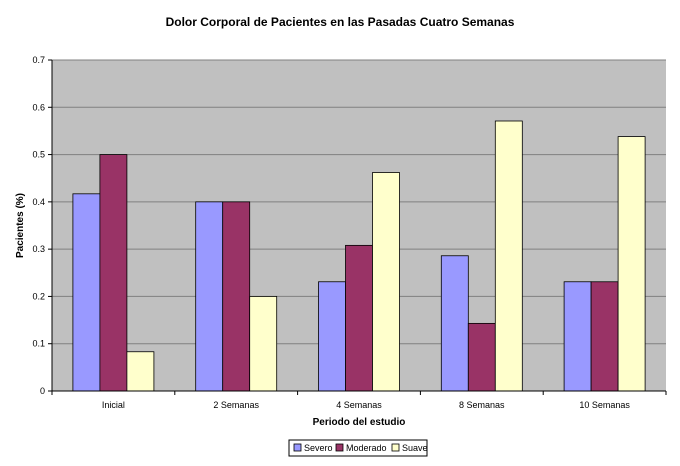  I want to click on y-axis-ticks: 0 0.1 0.2 0.3 0.4 0.5 0.6 0.7, so click(42, 225).